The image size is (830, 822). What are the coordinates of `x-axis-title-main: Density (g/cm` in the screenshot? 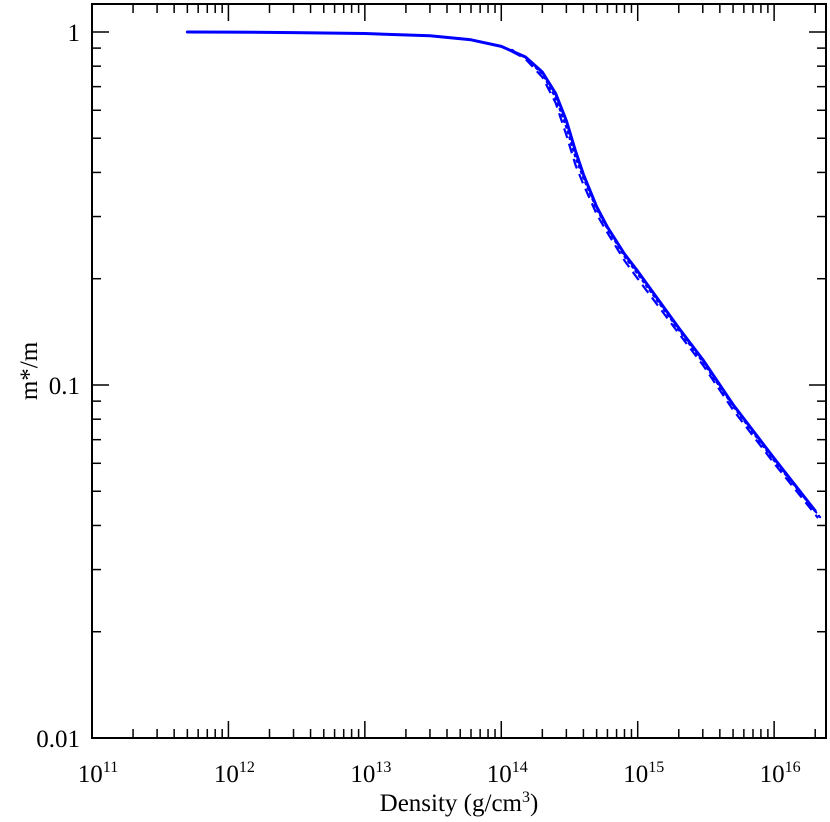 It's located at (451, 803).